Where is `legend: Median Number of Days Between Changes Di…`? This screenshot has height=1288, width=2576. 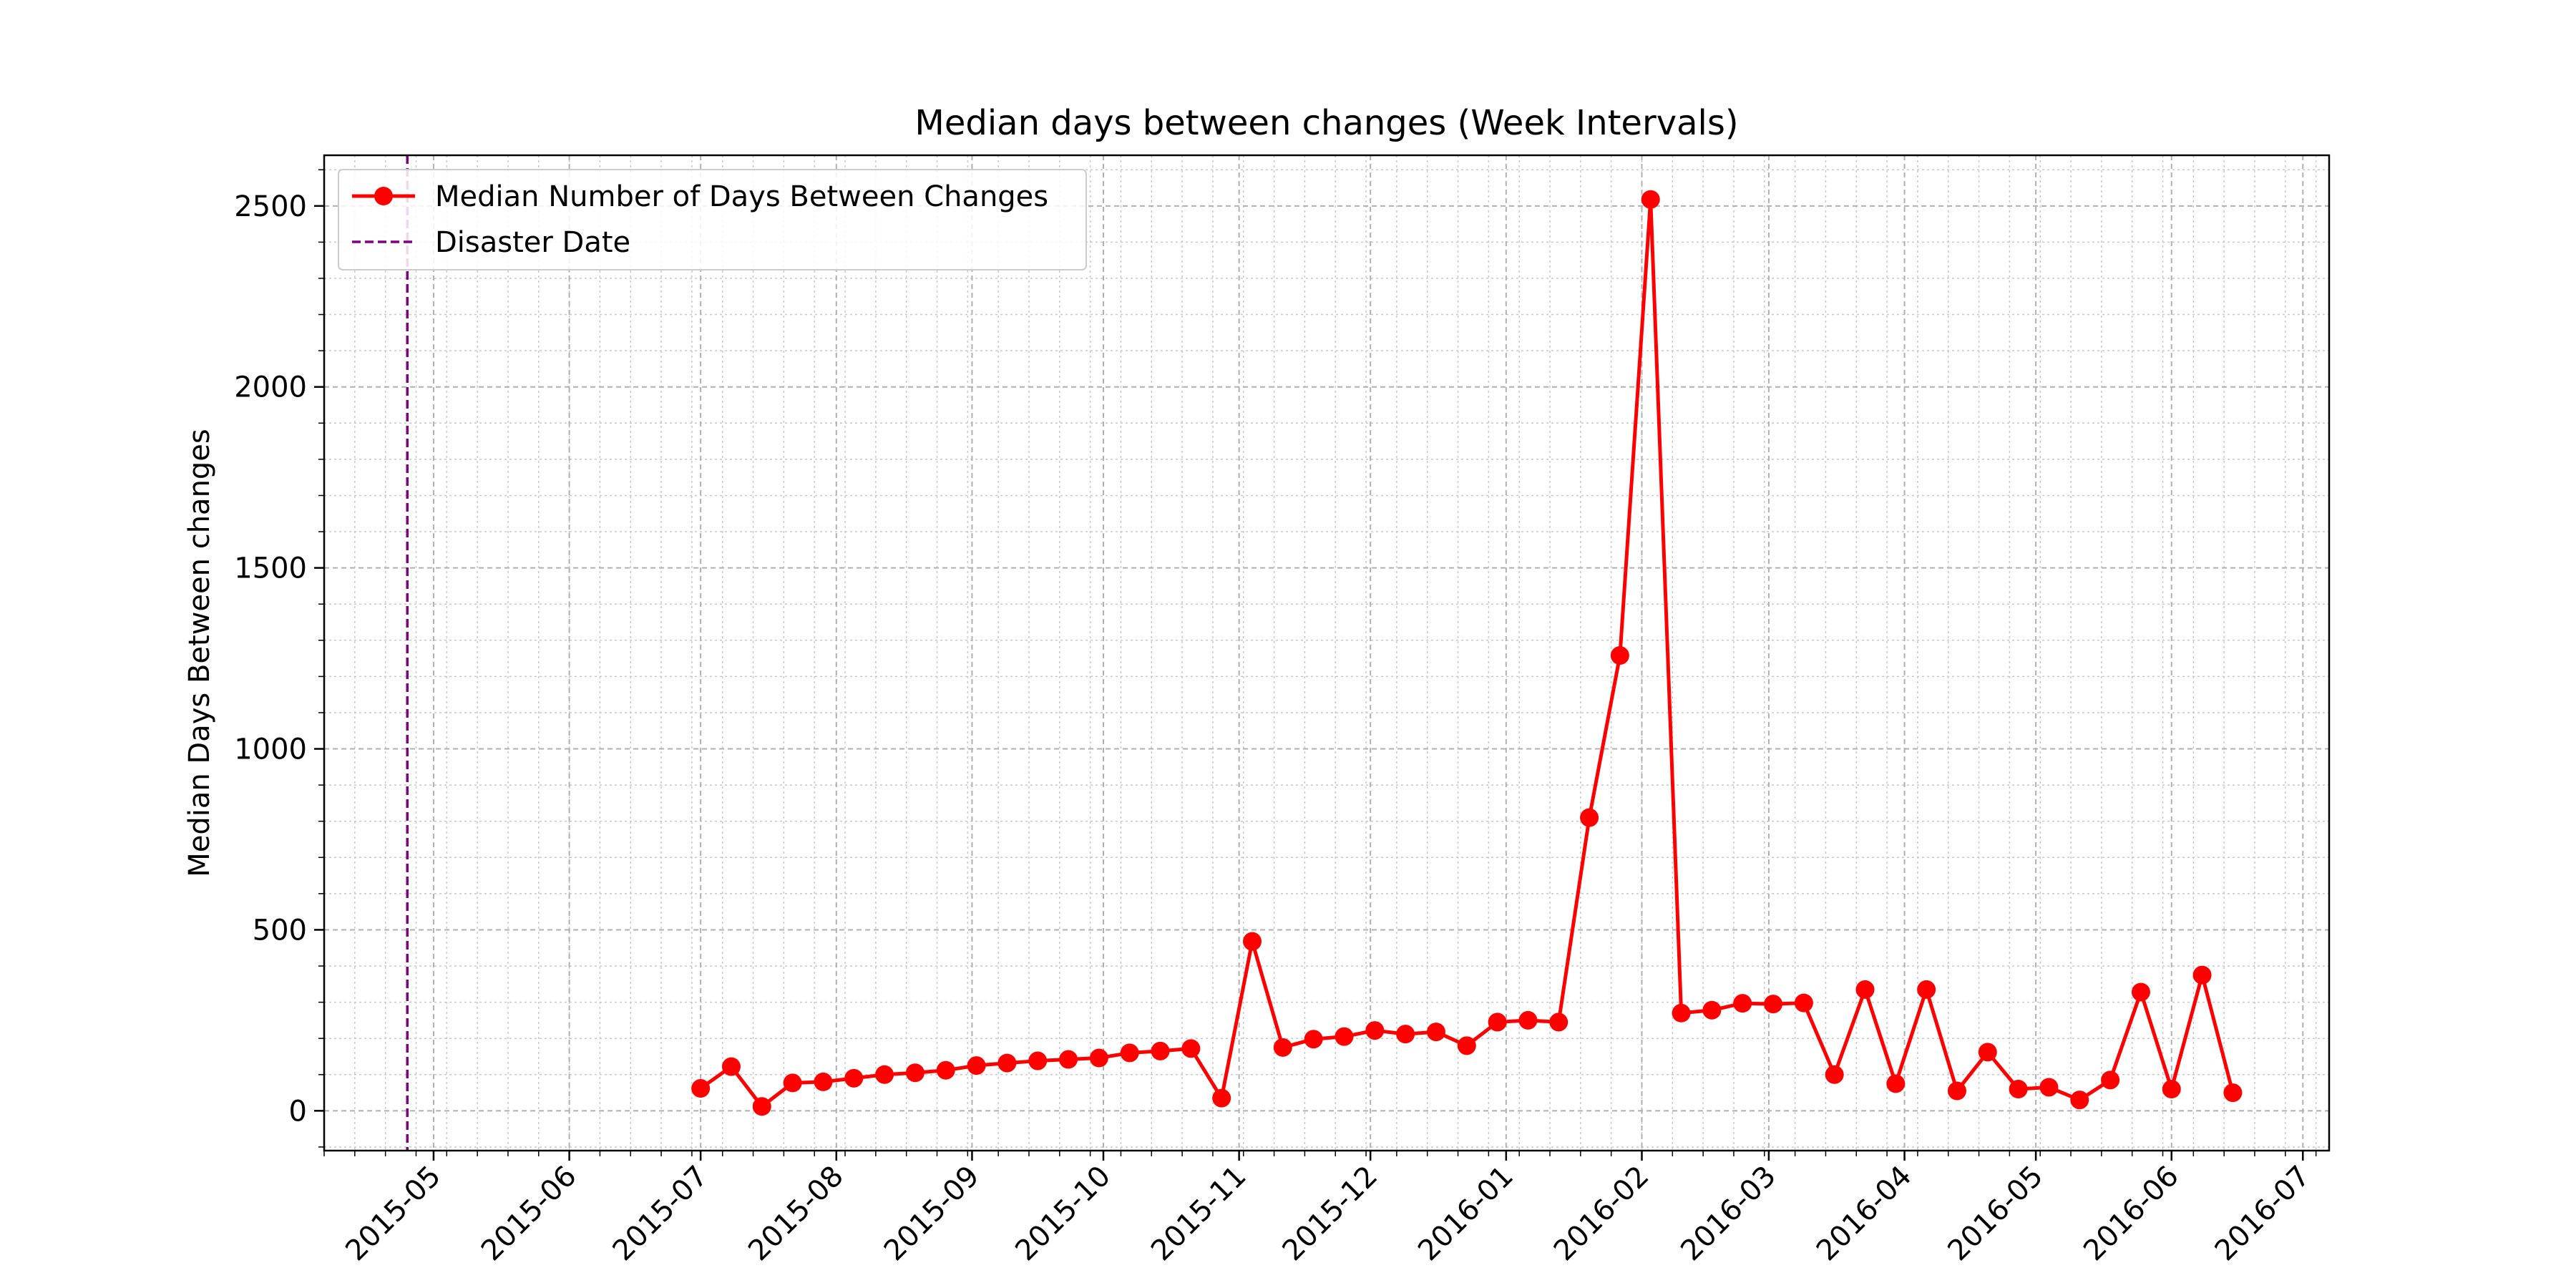 legend: Median Number of Days Between Changes Di… is located at coordinates (712, 219).